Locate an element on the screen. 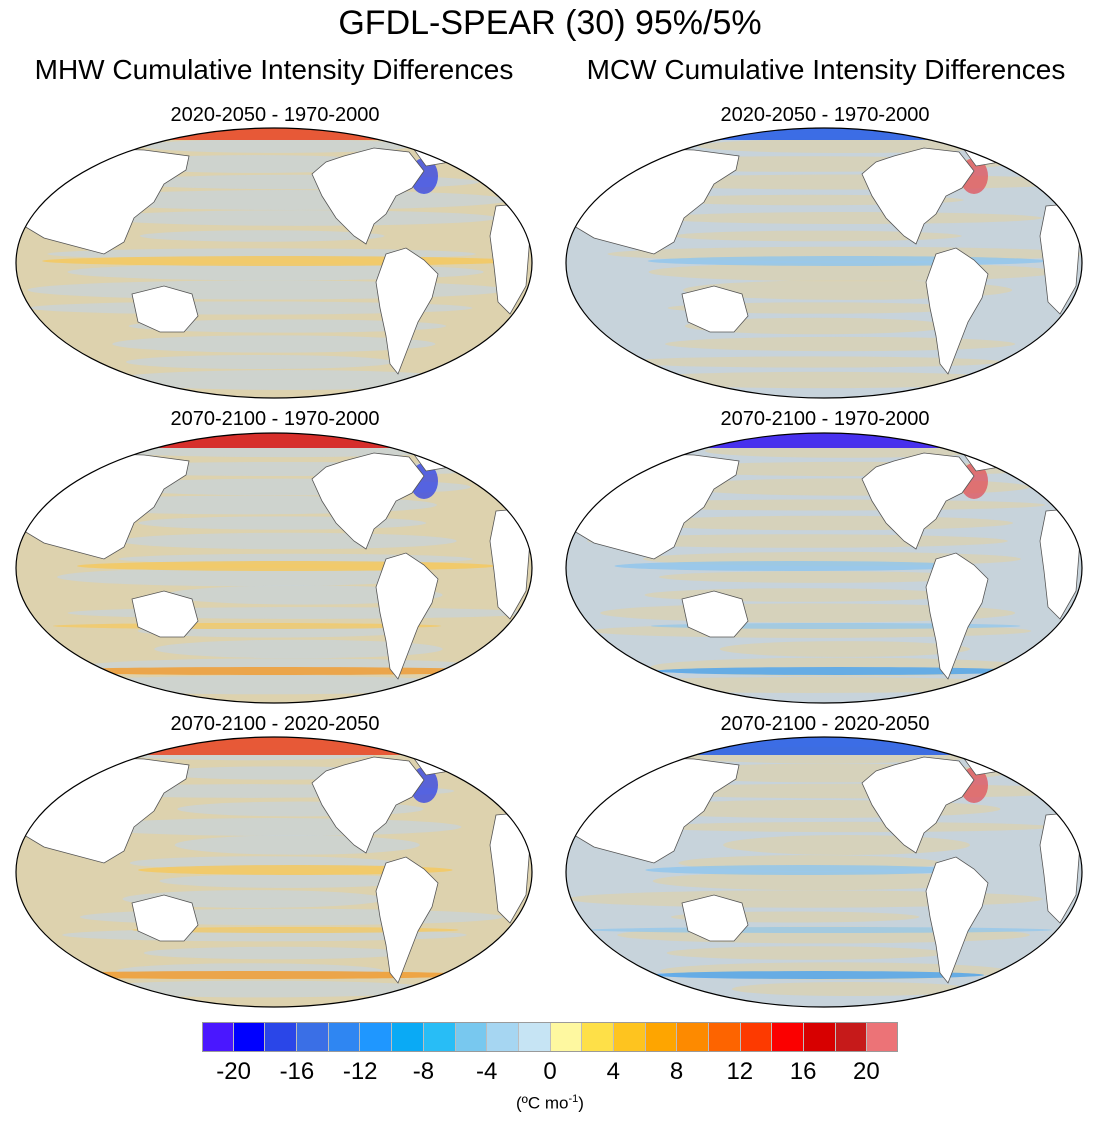  panel-title-mhw-2: 2070-2100 - 1970-2000 is located at coordinates (275, 419).